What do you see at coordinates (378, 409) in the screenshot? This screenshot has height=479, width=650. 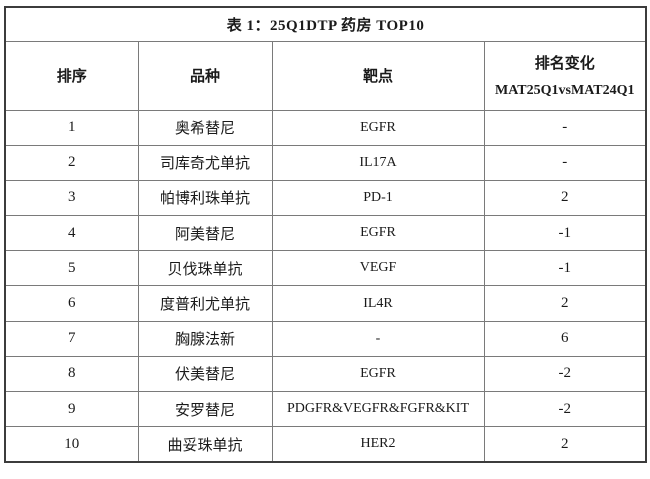 I see `target-cell: PDGFR&VEGFR&FGFR&KIT` at bounding box center [378, 409].